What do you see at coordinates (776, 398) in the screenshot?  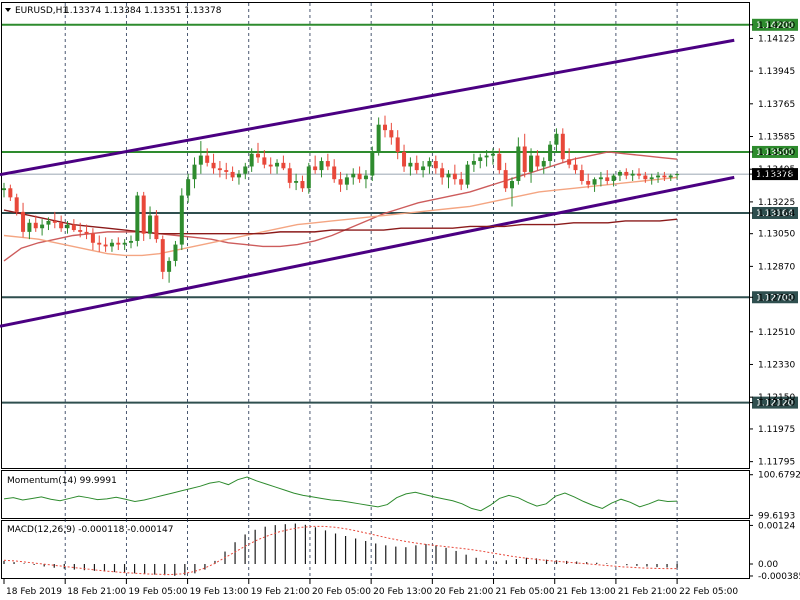 I see `price-tick-label: 1.12150` at bounding box center [776, 398].